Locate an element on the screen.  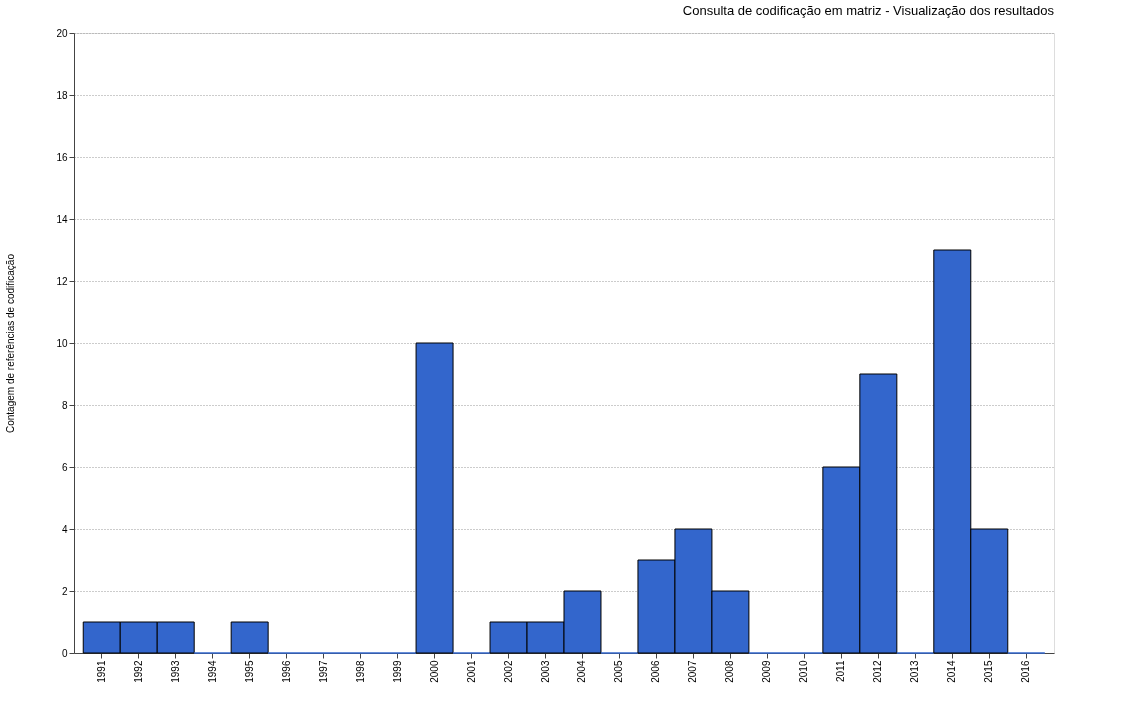
x-tick-label: 2011 is located at coordinates (841, 671).